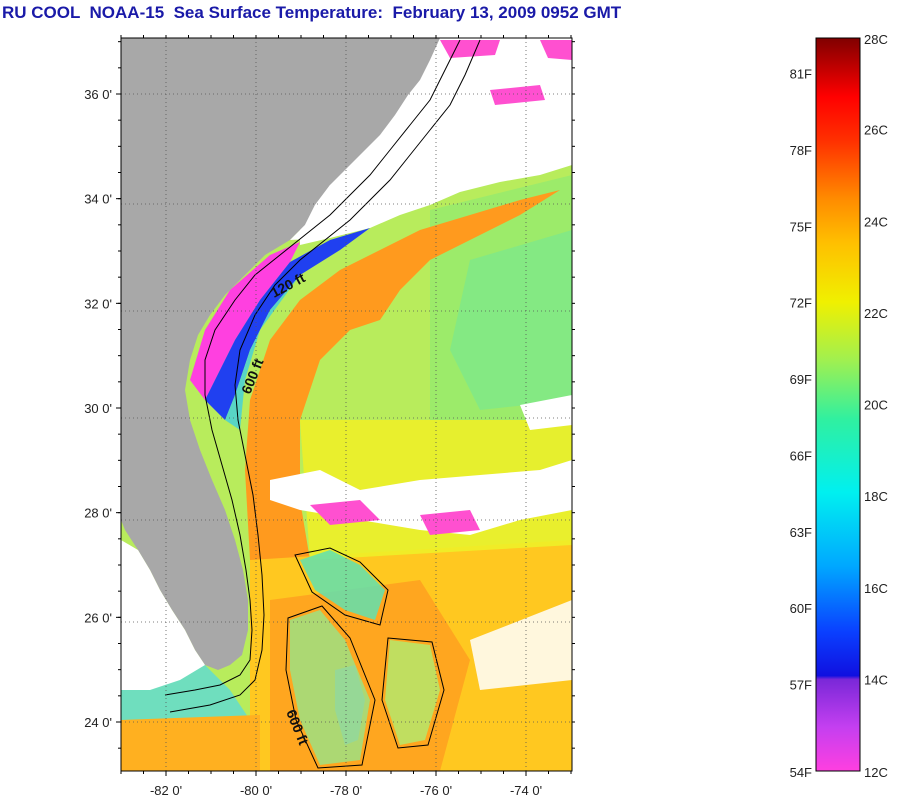 Image resolution: width=897 pixels, height=801 pixels. What do you see at coordinates (556, 50) in the screenshot?
I see `cloud-pink-north-c` at bounding box center [556, 50].